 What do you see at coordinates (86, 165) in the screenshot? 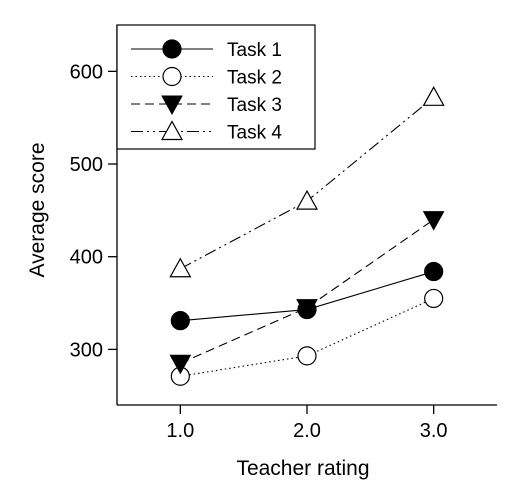
I see `y-tick-label: 500` at bounding box center [86, 165].